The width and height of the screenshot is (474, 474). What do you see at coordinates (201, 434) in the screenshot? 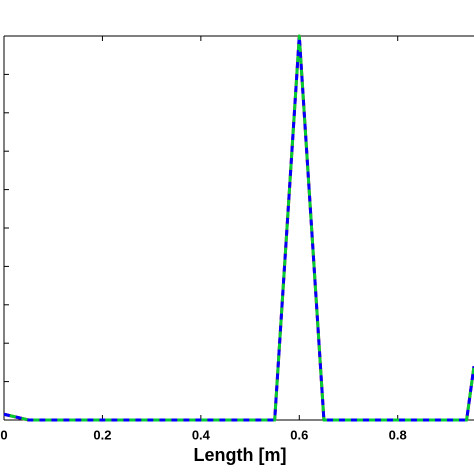
I see `x-tick-label: 0.4` at bounding box center [201, 434].